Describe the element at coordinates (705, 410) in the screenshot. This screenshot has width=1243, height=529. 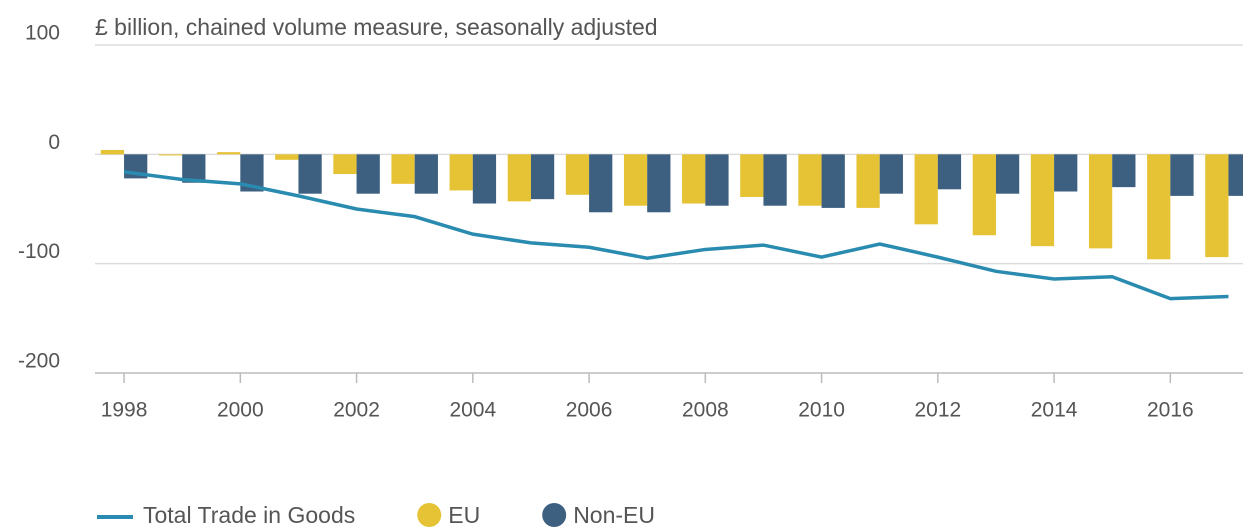
I see `x-tick-label: 2008` at that location.